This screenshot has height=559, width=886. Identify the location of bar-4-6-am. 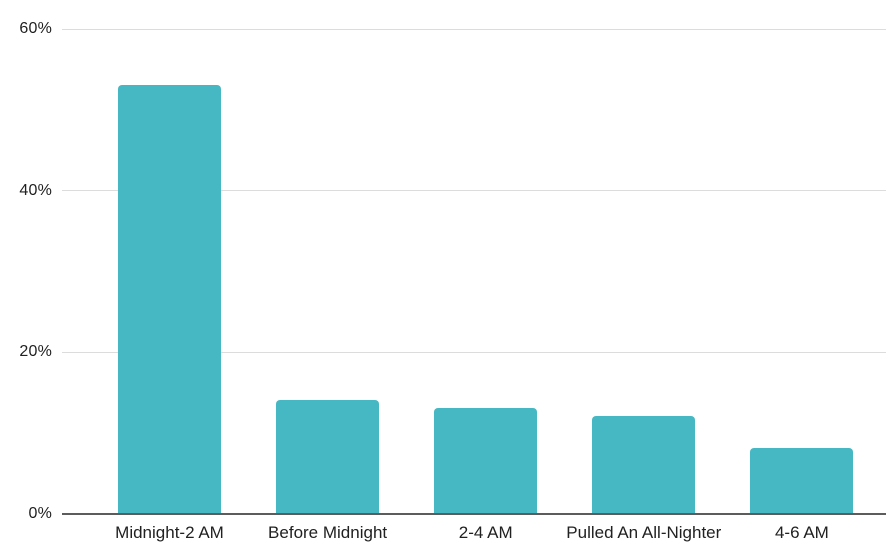
(802, 480).